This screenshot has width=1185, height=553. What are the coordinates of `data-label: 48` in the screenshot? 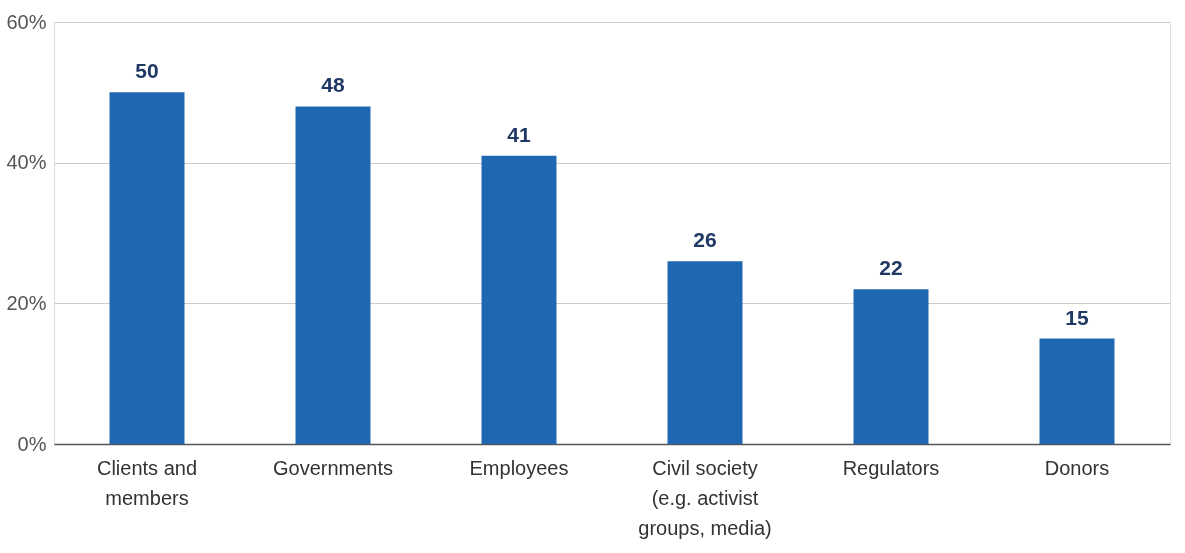 It's located at (333, 85).